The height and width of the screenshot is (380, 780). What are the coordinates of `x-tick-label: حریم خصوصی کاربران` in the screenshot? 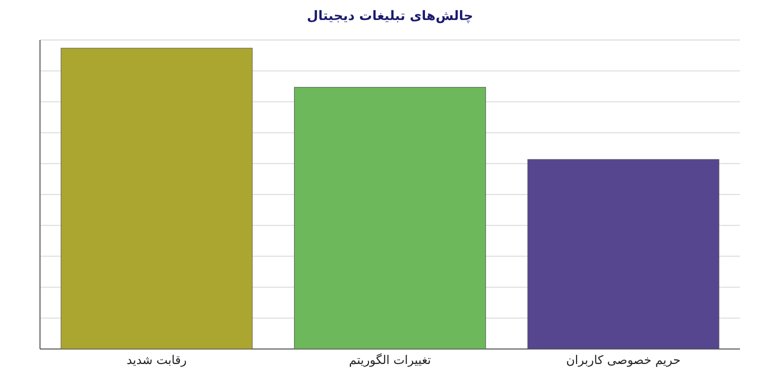 It's located at (623, 360).